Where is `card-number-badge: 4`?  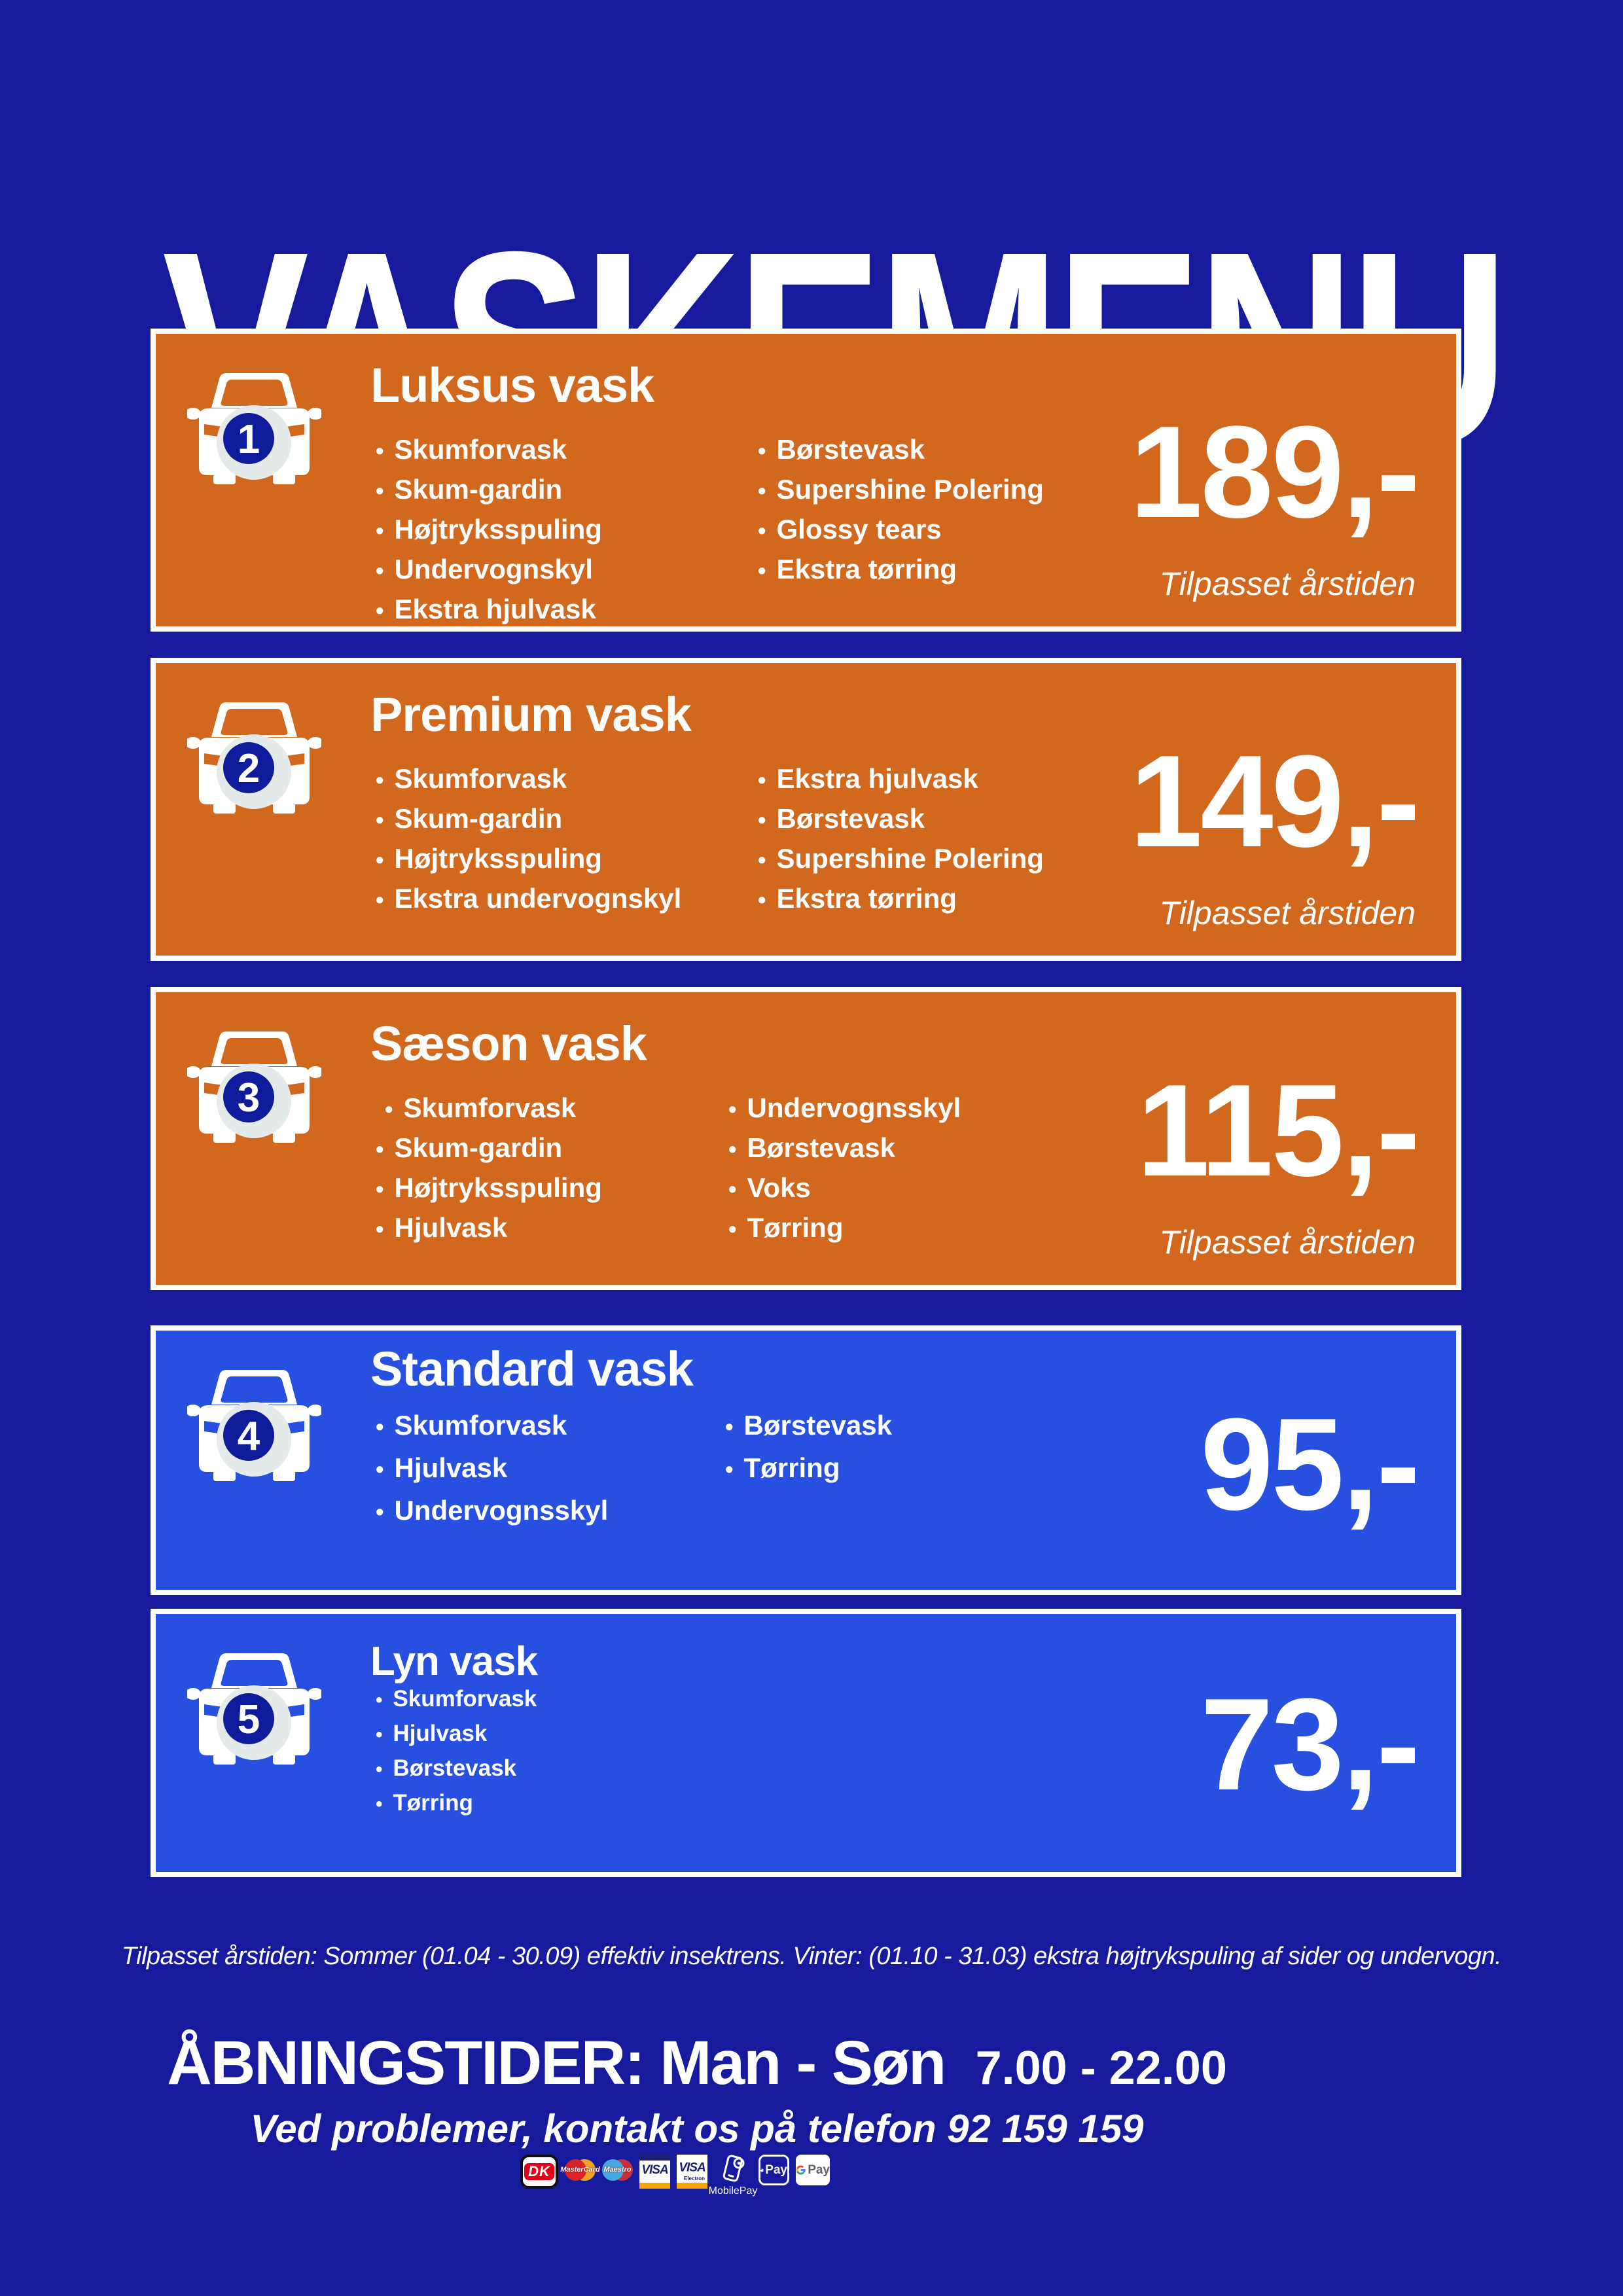 card-number-badge: 4 is located at coordinates (249, 1436).